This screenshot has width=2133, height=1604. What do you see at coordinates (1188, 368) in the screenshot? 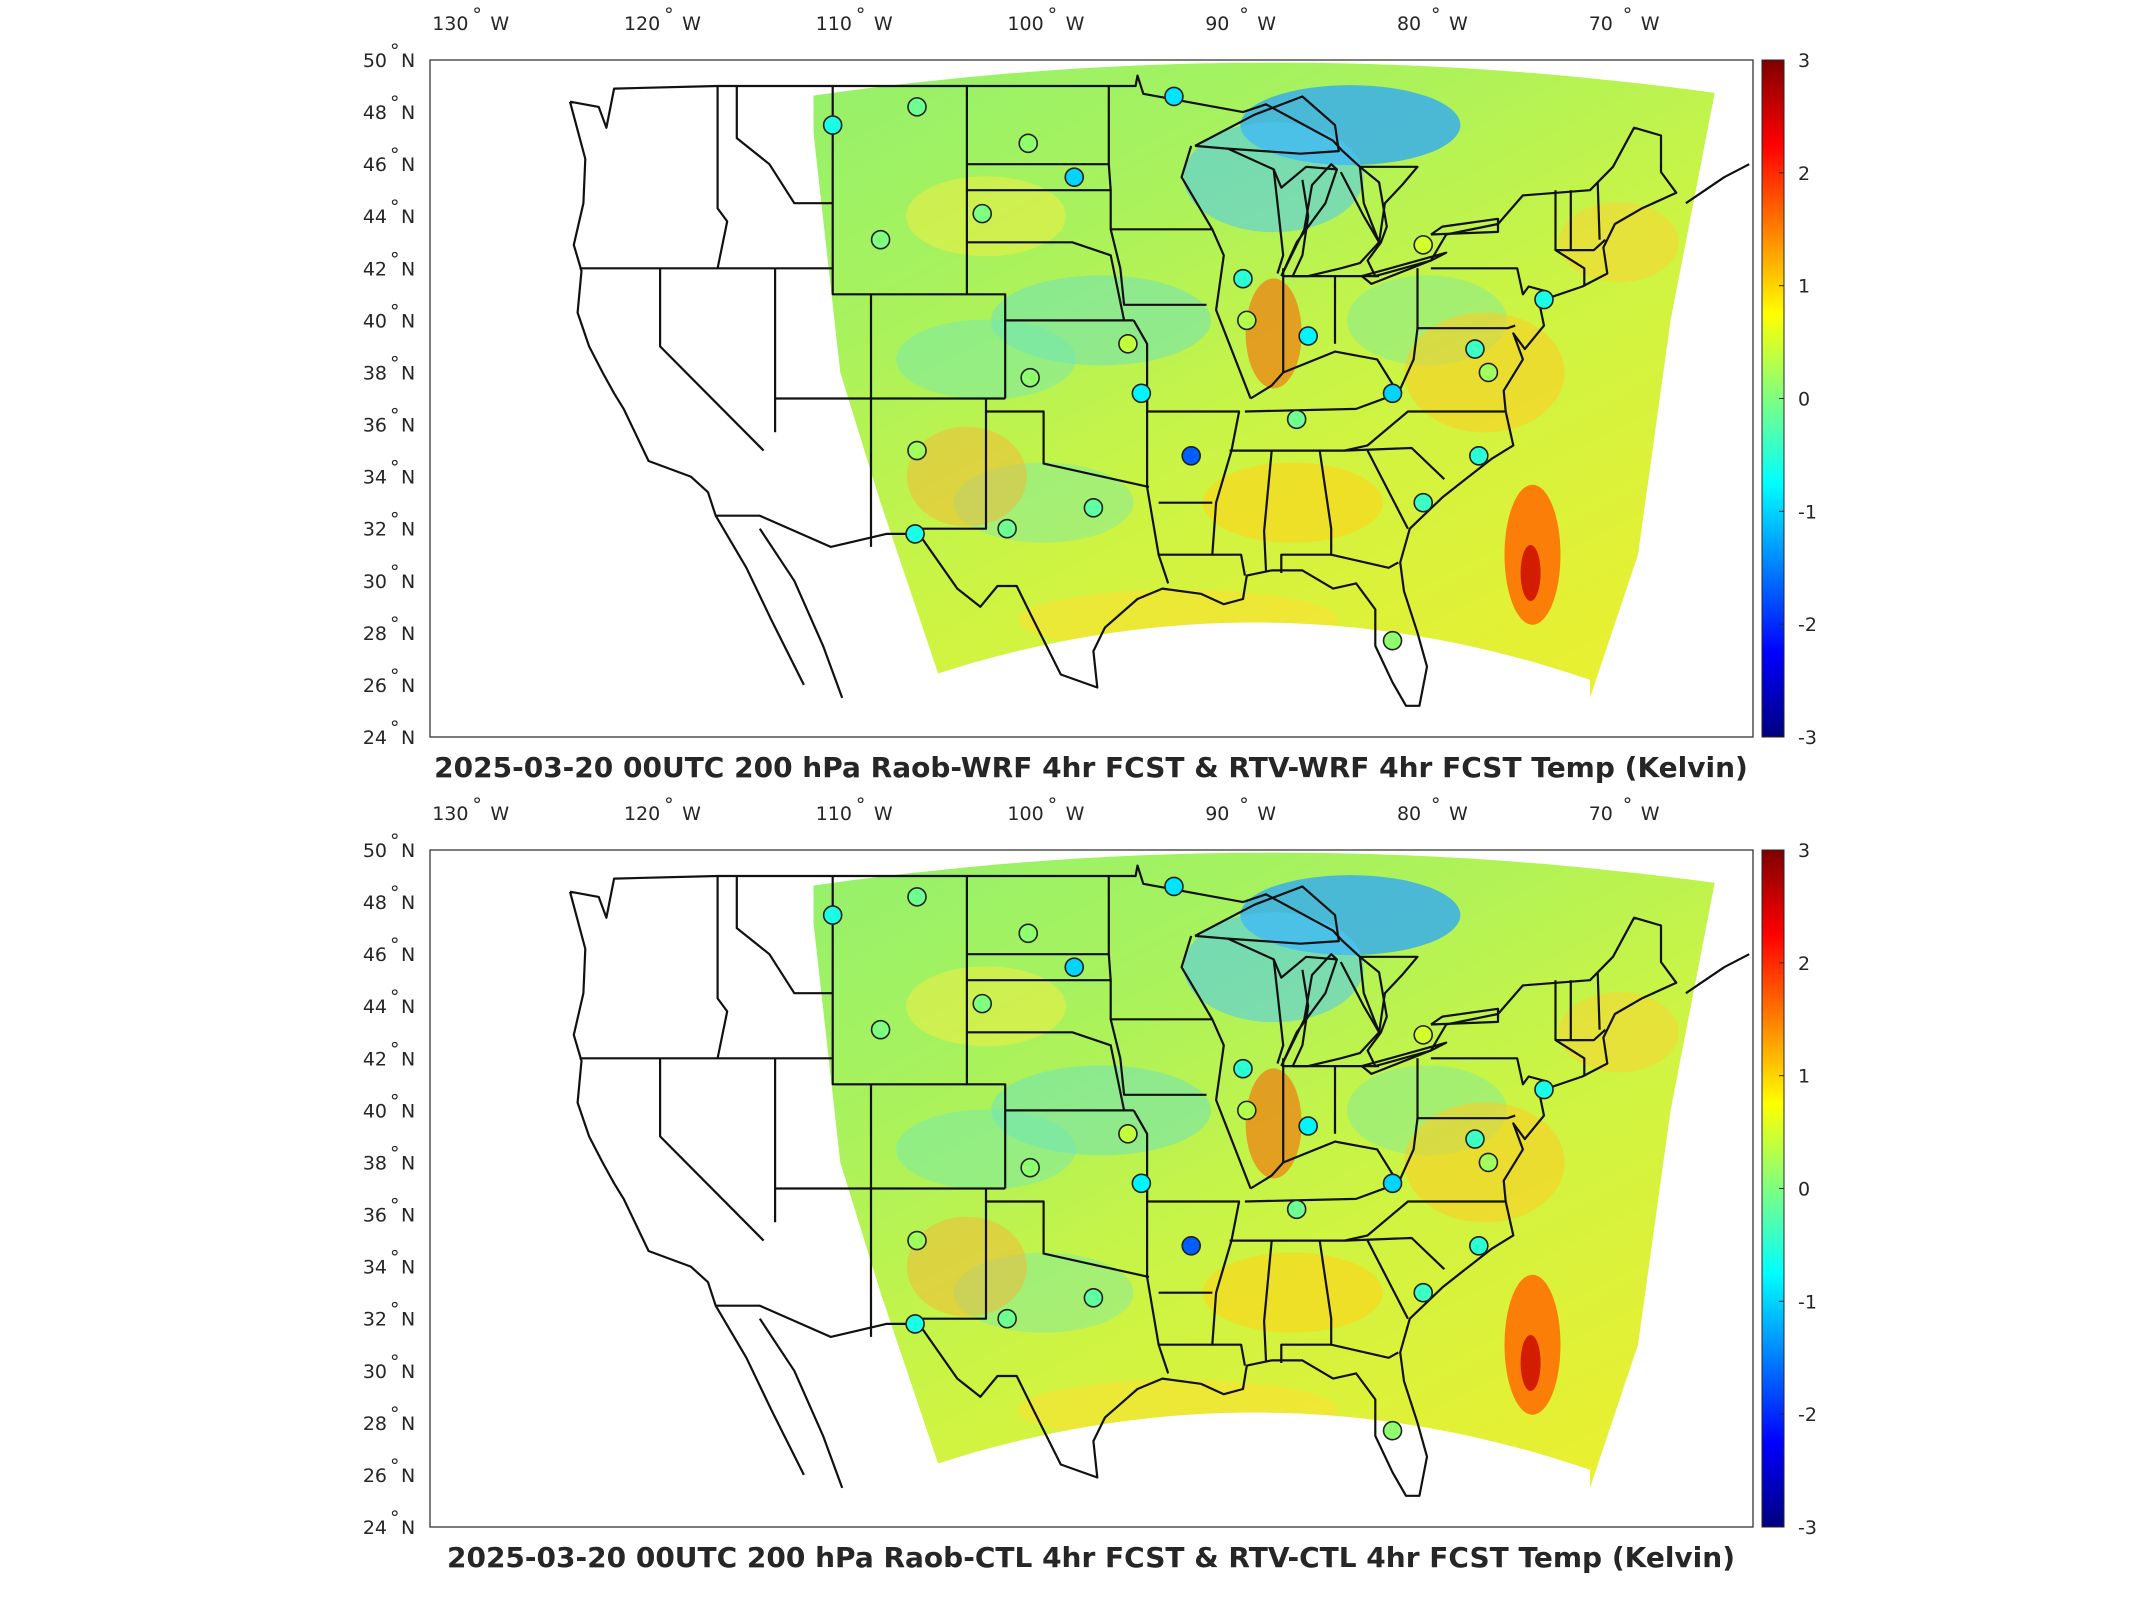
I see `raob-stations` at bounding box center [1188, 368].